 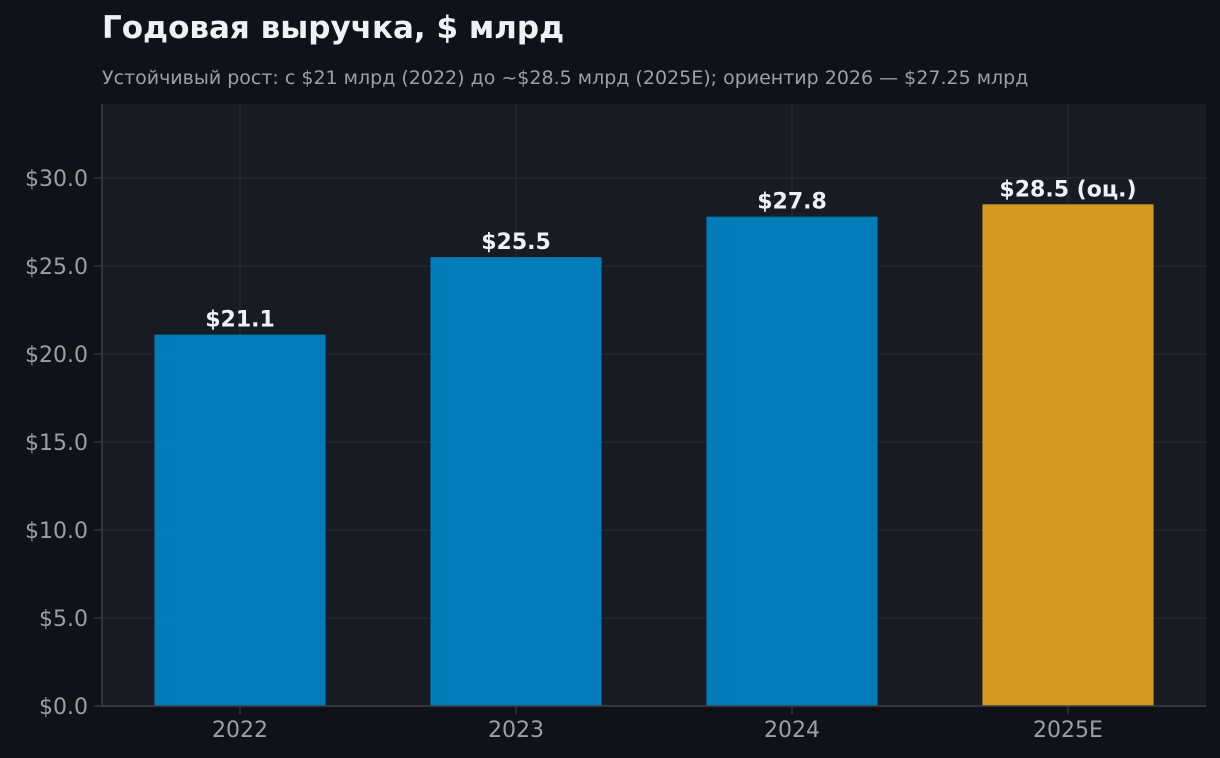 What do you see at coordinates (56, 179) in the screenshot?
I see `y-tick-label: $30.0` at bounding box center [56, 179].